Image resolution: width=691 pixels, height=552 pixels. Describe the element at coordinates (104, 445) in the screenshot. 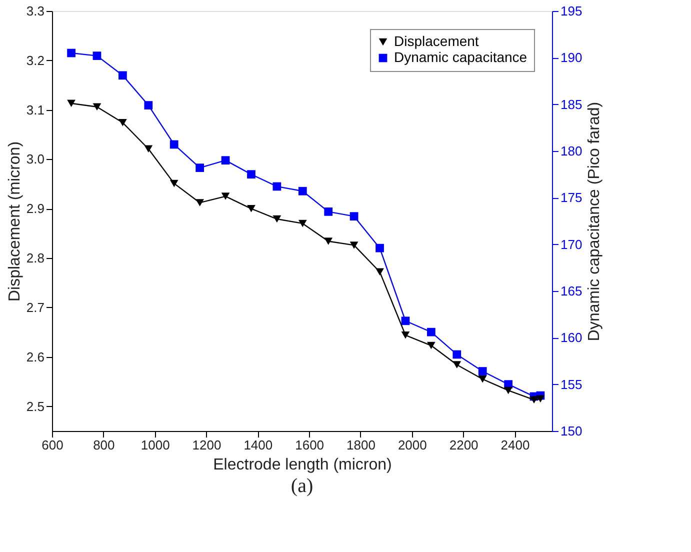

I see `x-tick-label: 800` at that location.